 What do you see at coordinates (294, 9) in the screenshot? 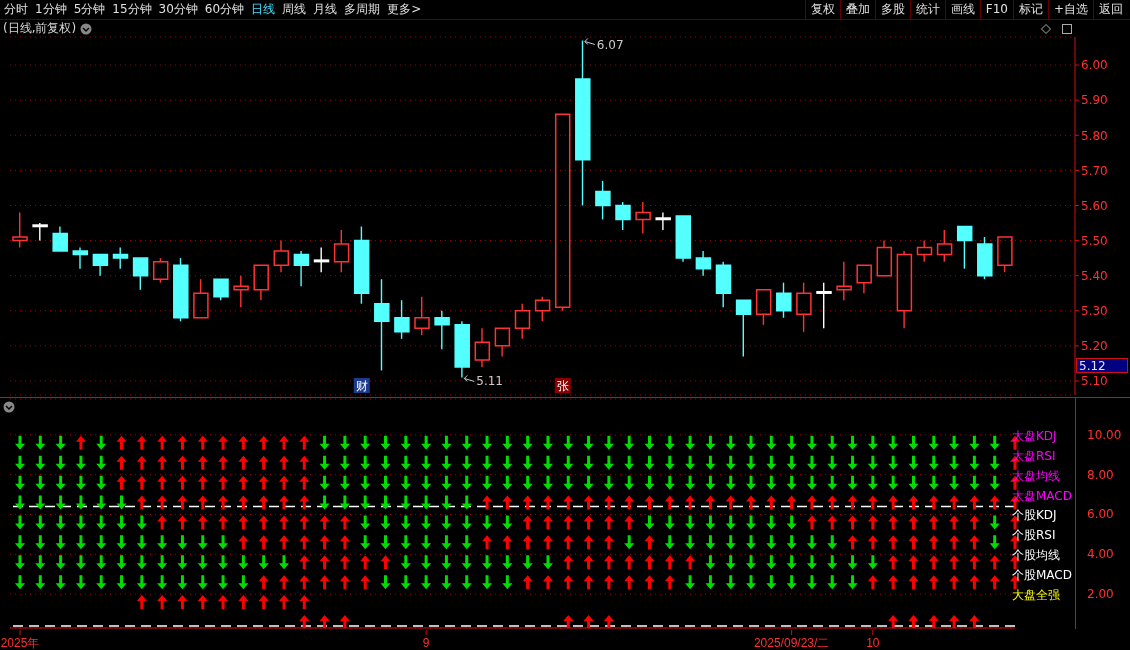
I see `text: 周线` at bounding box center [294, 9].